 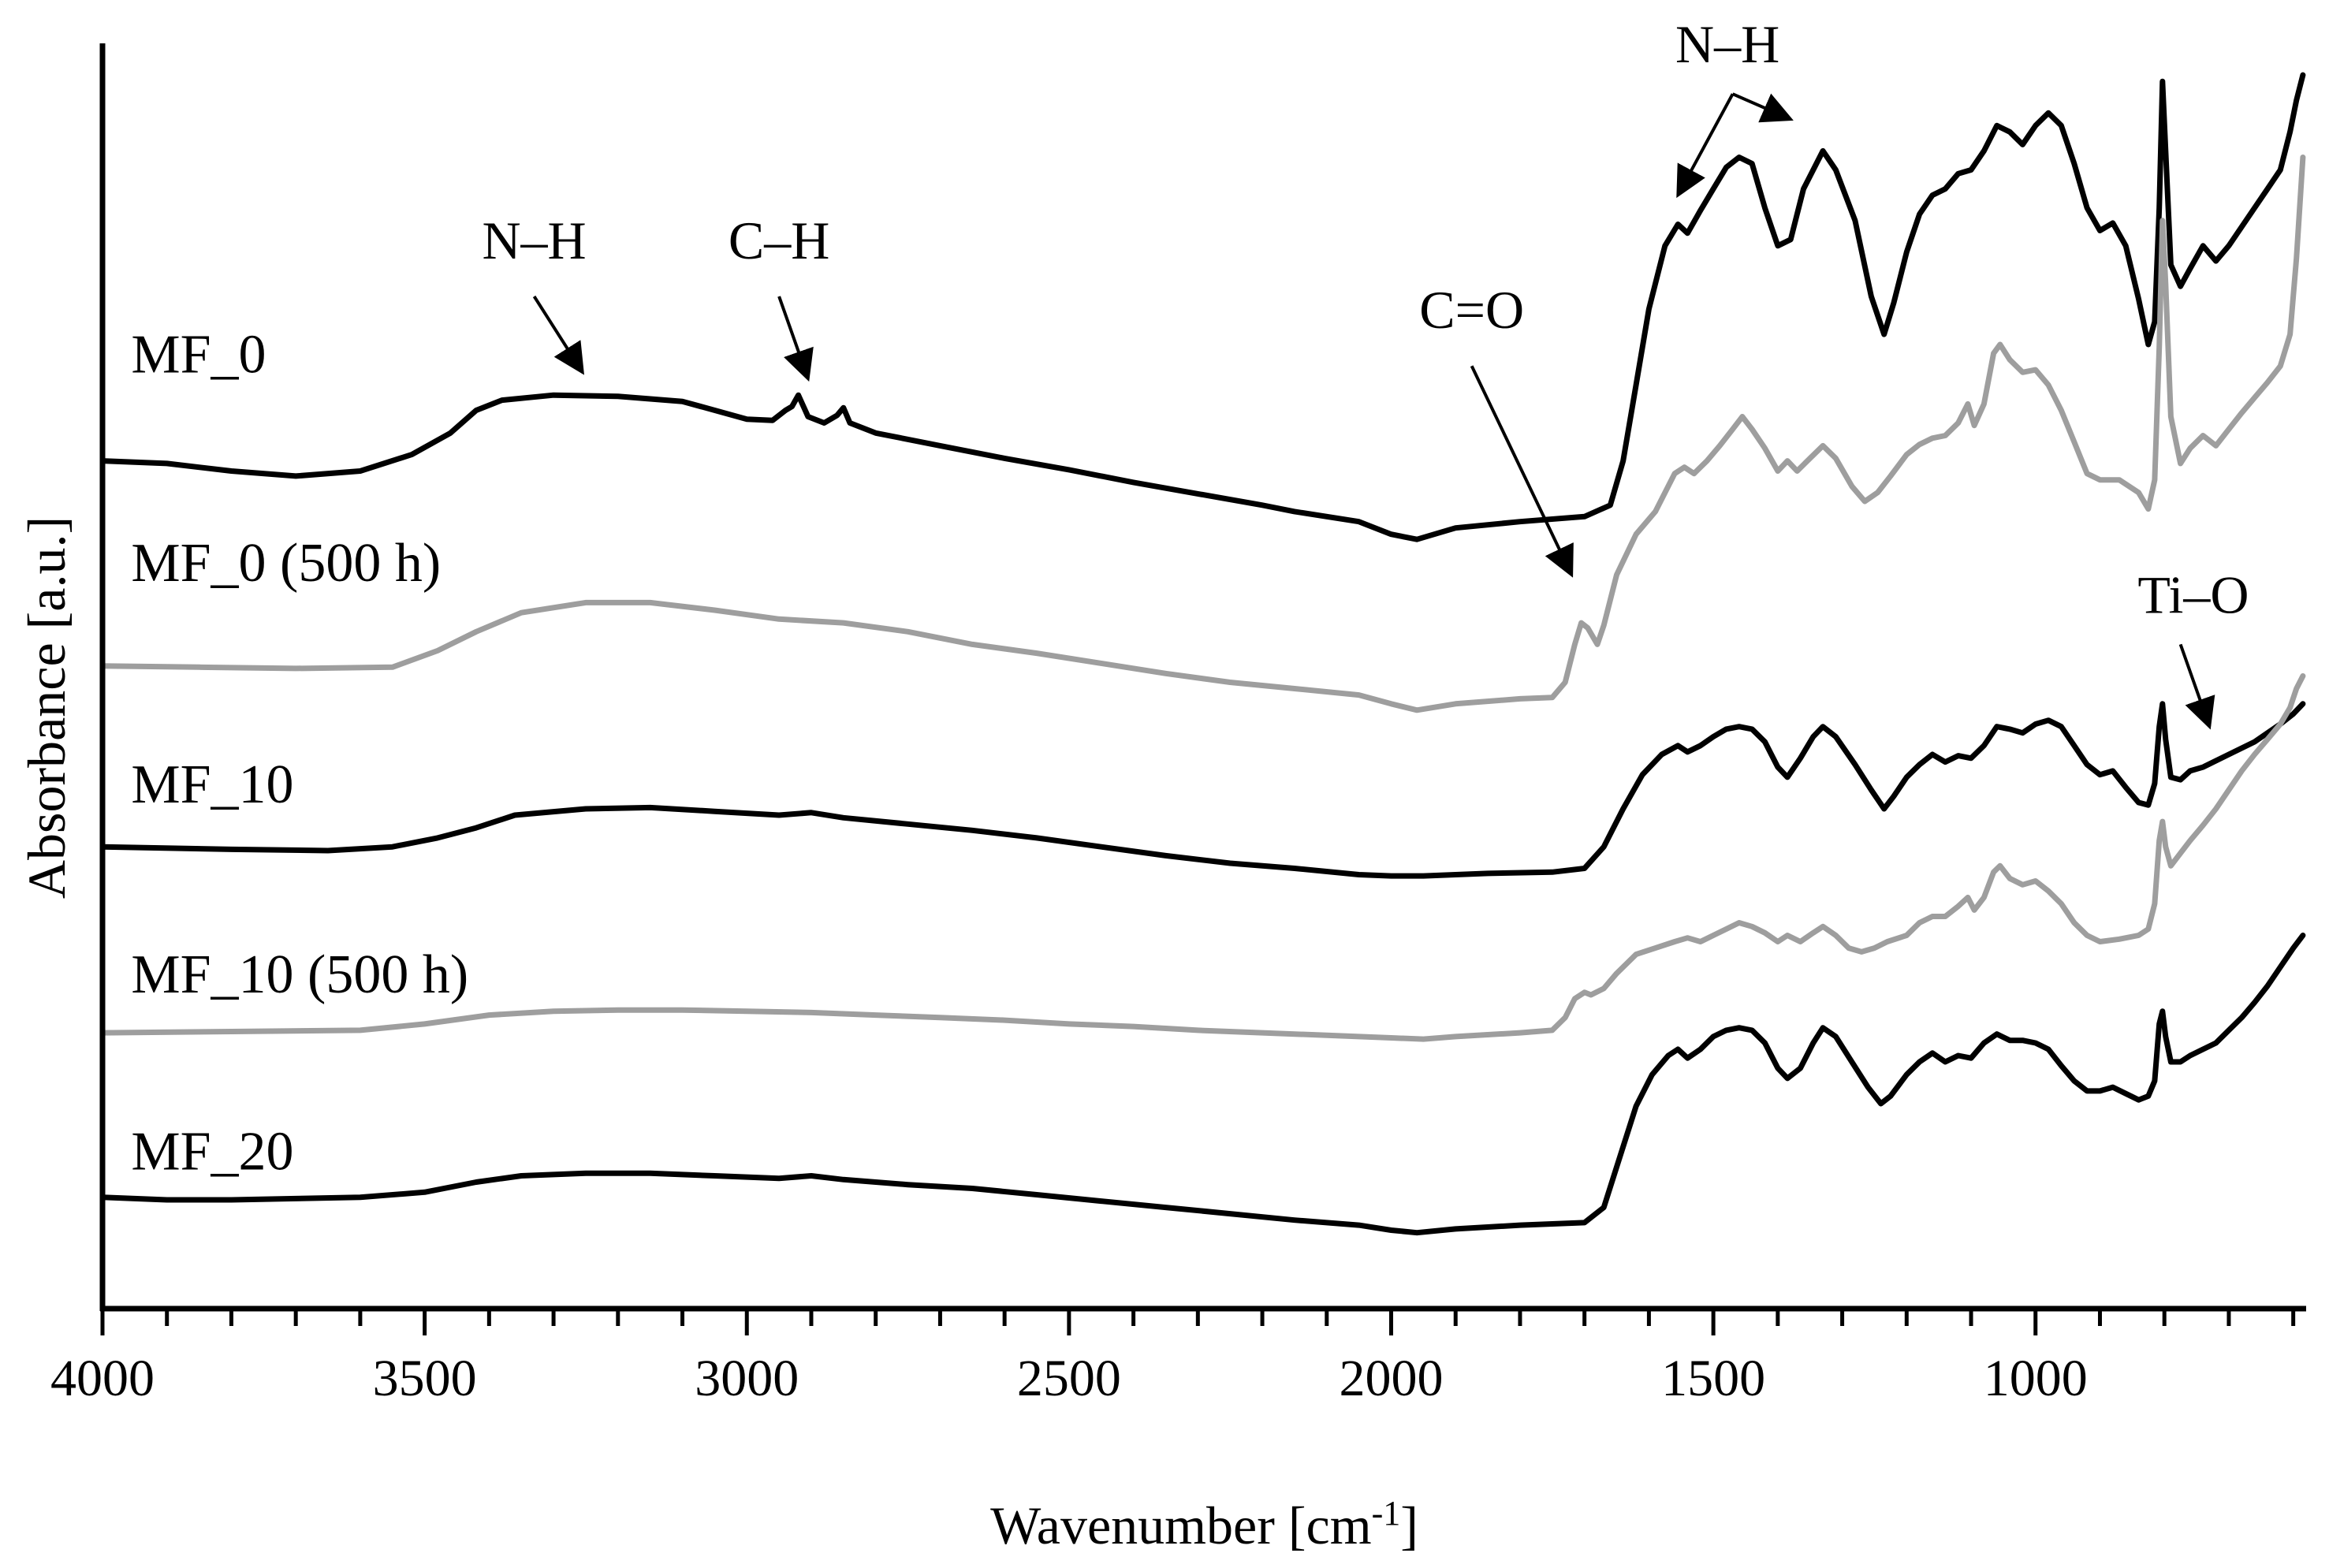 What do you see at coordinates (1181, 1525) in the screenshot?
I see `x-axis-label-main: Wavenumber [cm` at bounding box center [1181, 1525].